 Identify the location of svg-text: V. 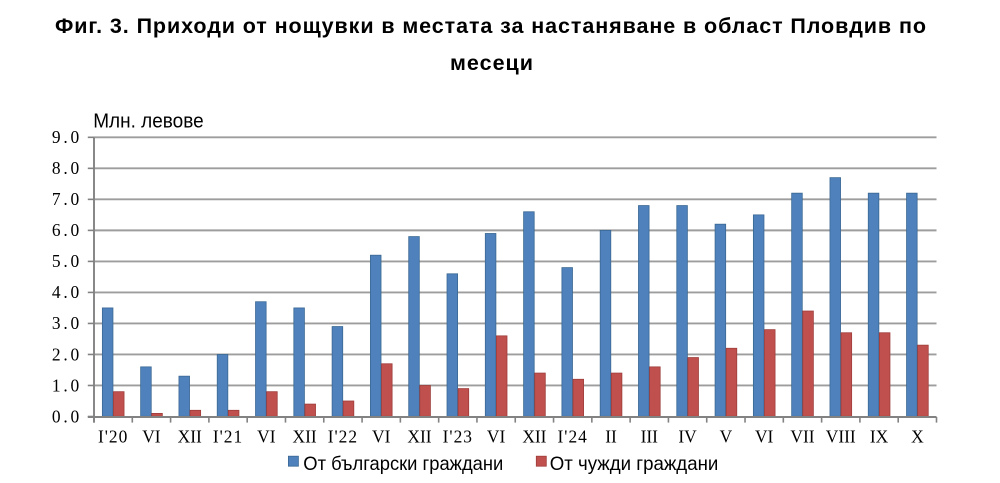
(726, 437).